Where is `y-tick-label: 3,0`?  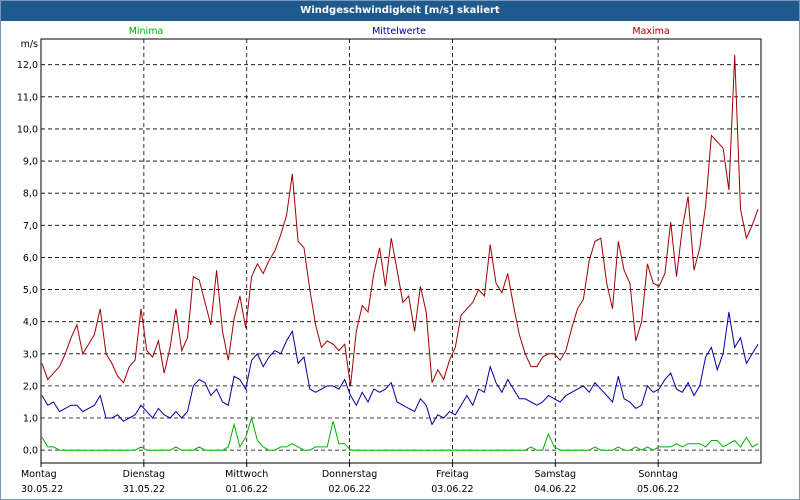
y-tick-label: 3,0 is located at coordinates (30, 354).